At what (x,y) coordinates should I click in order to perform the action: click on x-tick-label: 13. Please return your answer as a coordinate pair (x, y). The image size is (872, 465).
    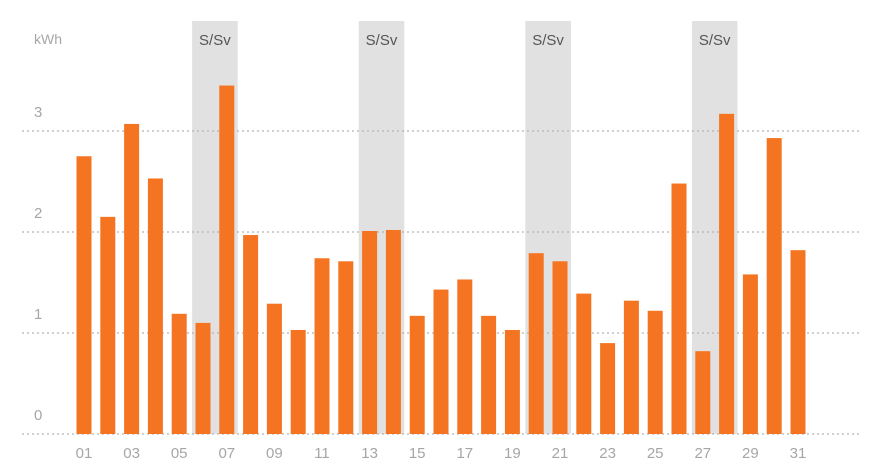
    Looking at the image, I should click on (369, 453).